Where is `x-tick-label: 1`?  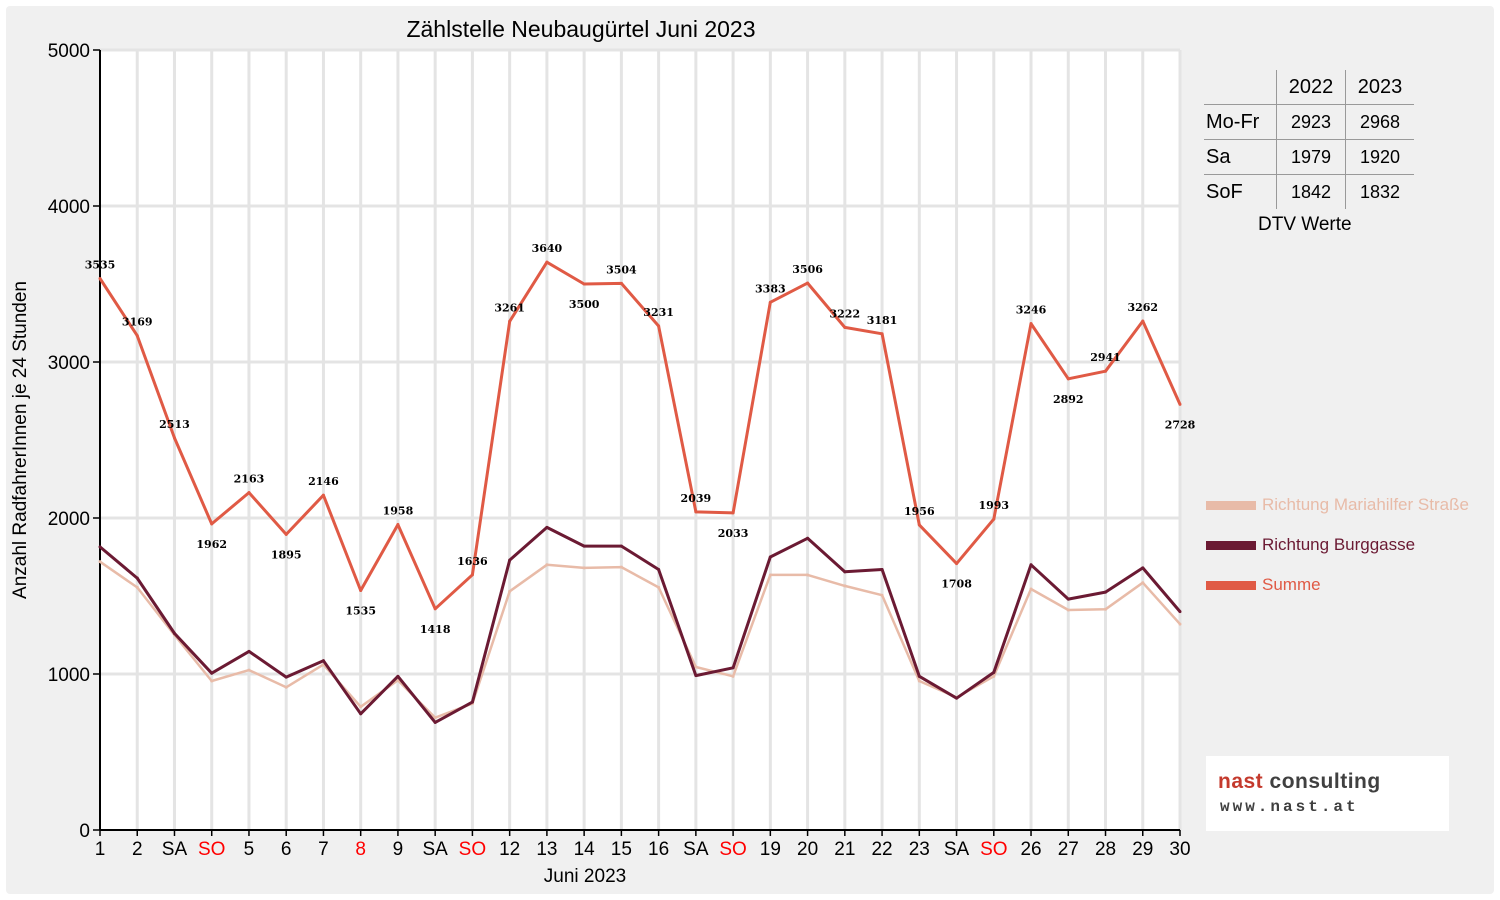 x-tick-label: 1 is located at coordinates (100, 849).